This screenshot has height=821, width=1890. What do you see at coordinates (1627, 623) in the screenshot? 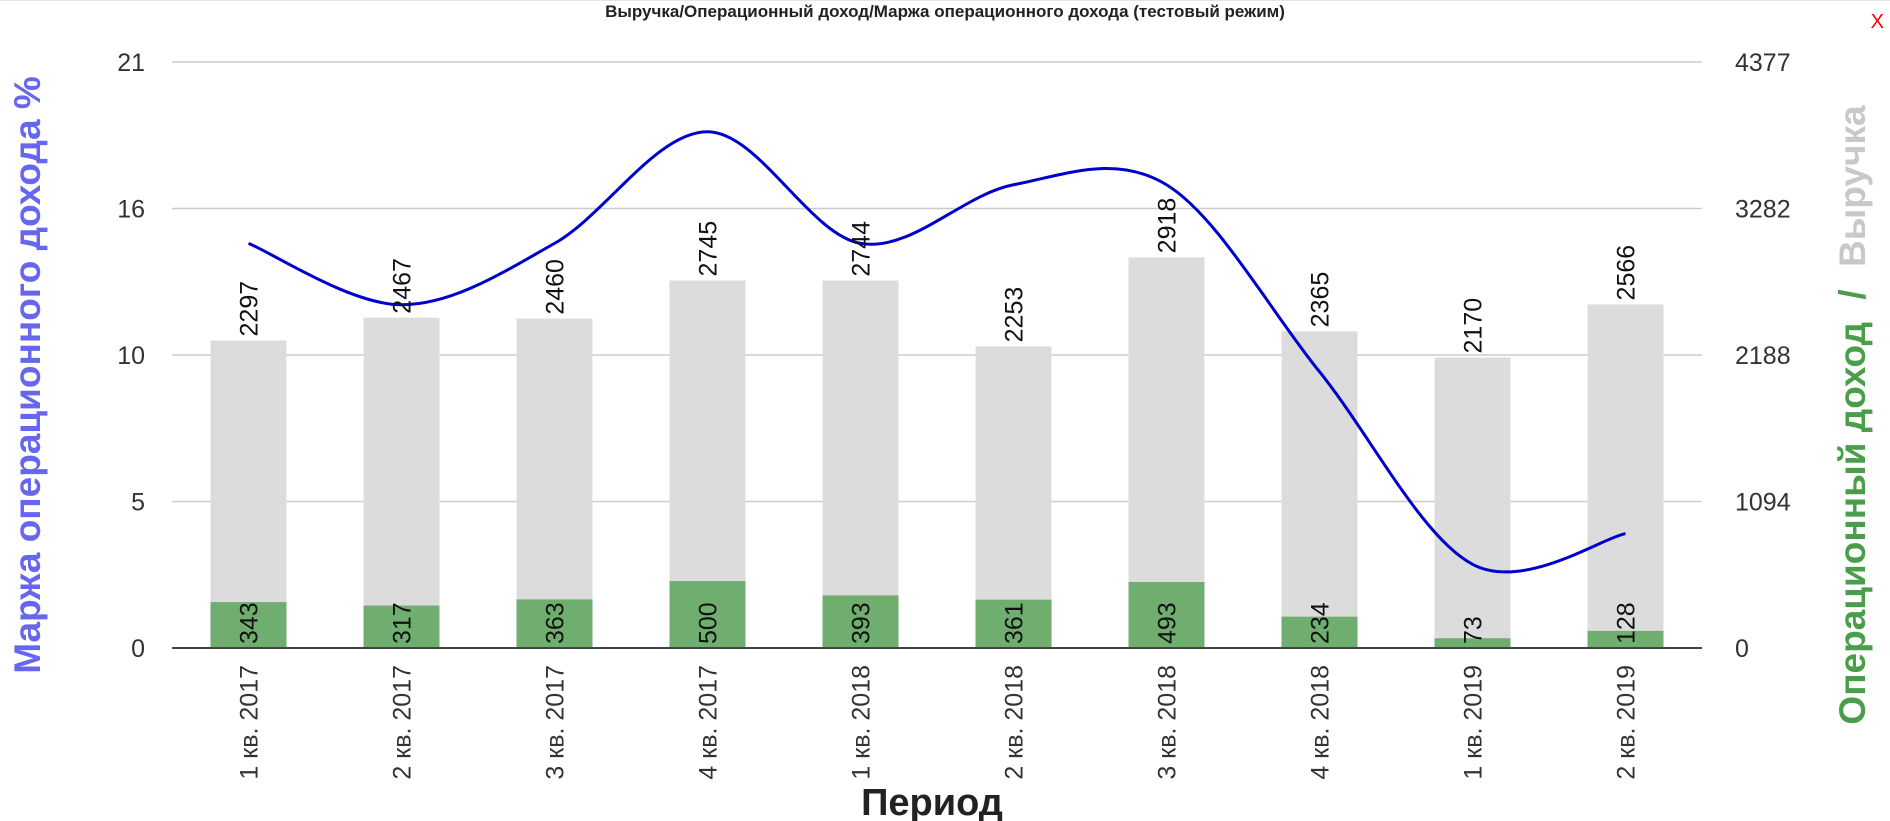
I see `income-value-label: 128` at bounding box center [1627, 623].